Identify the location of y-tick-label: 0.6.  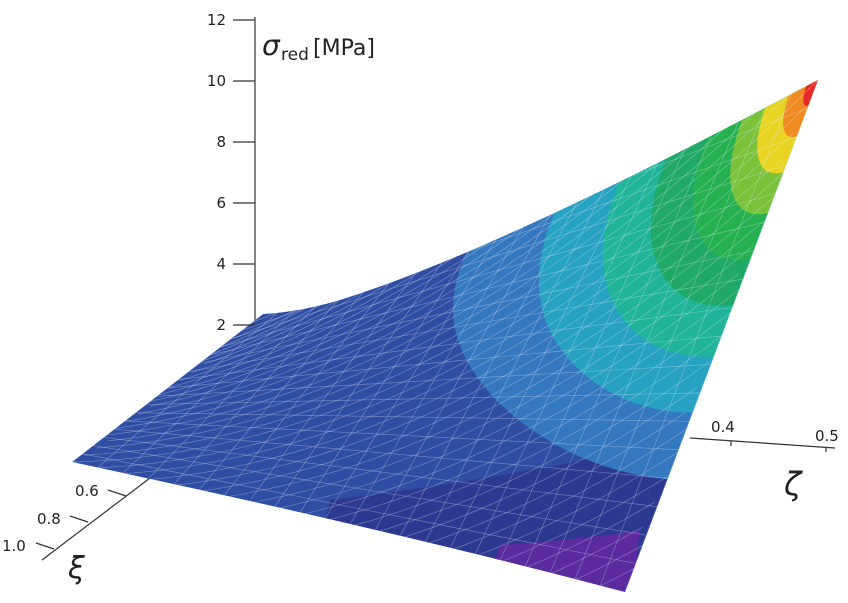
(87, 491).